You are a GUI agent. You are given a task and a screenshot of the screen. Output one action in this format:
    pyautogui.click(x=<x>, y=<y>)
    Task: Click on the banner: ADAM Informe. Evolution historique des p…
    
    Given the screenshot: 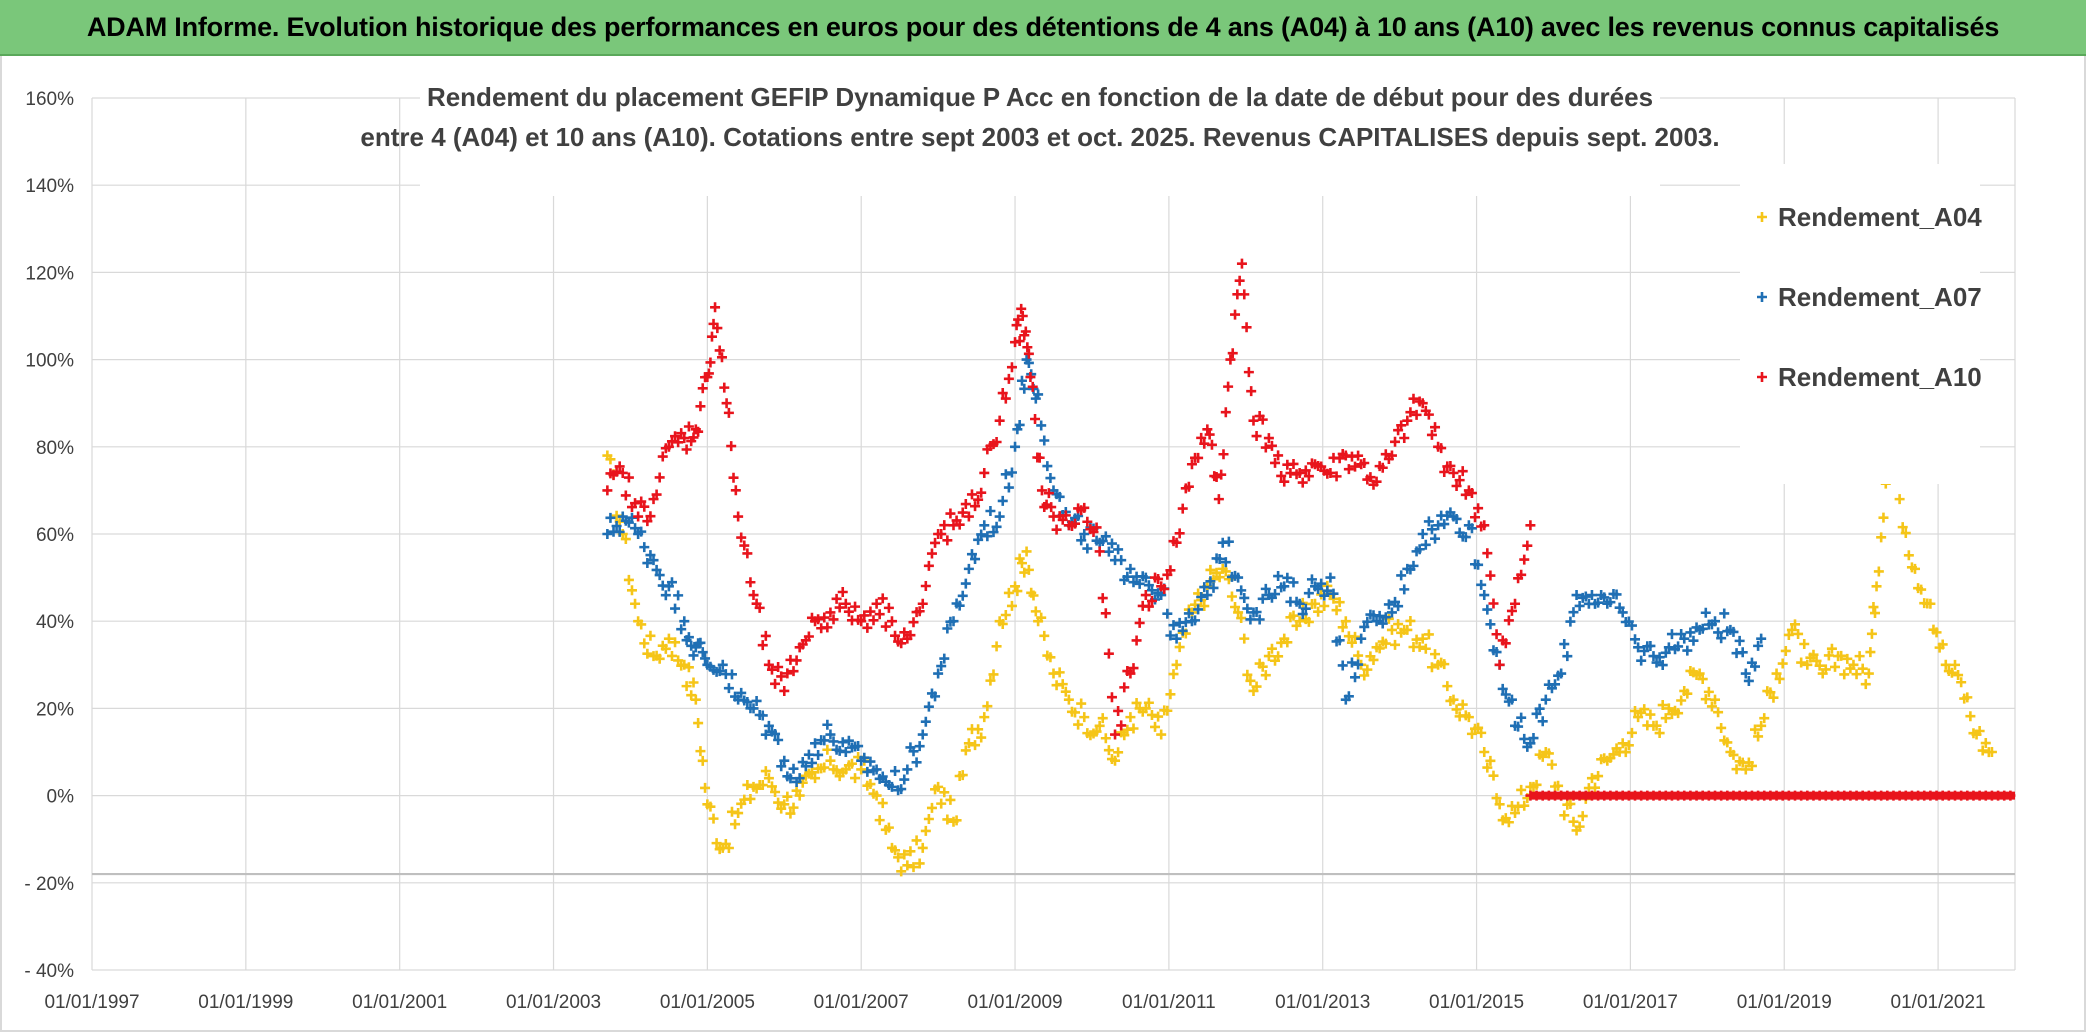 What is the action you would take?
    pyautogui.click(x=1043, y=28)
    